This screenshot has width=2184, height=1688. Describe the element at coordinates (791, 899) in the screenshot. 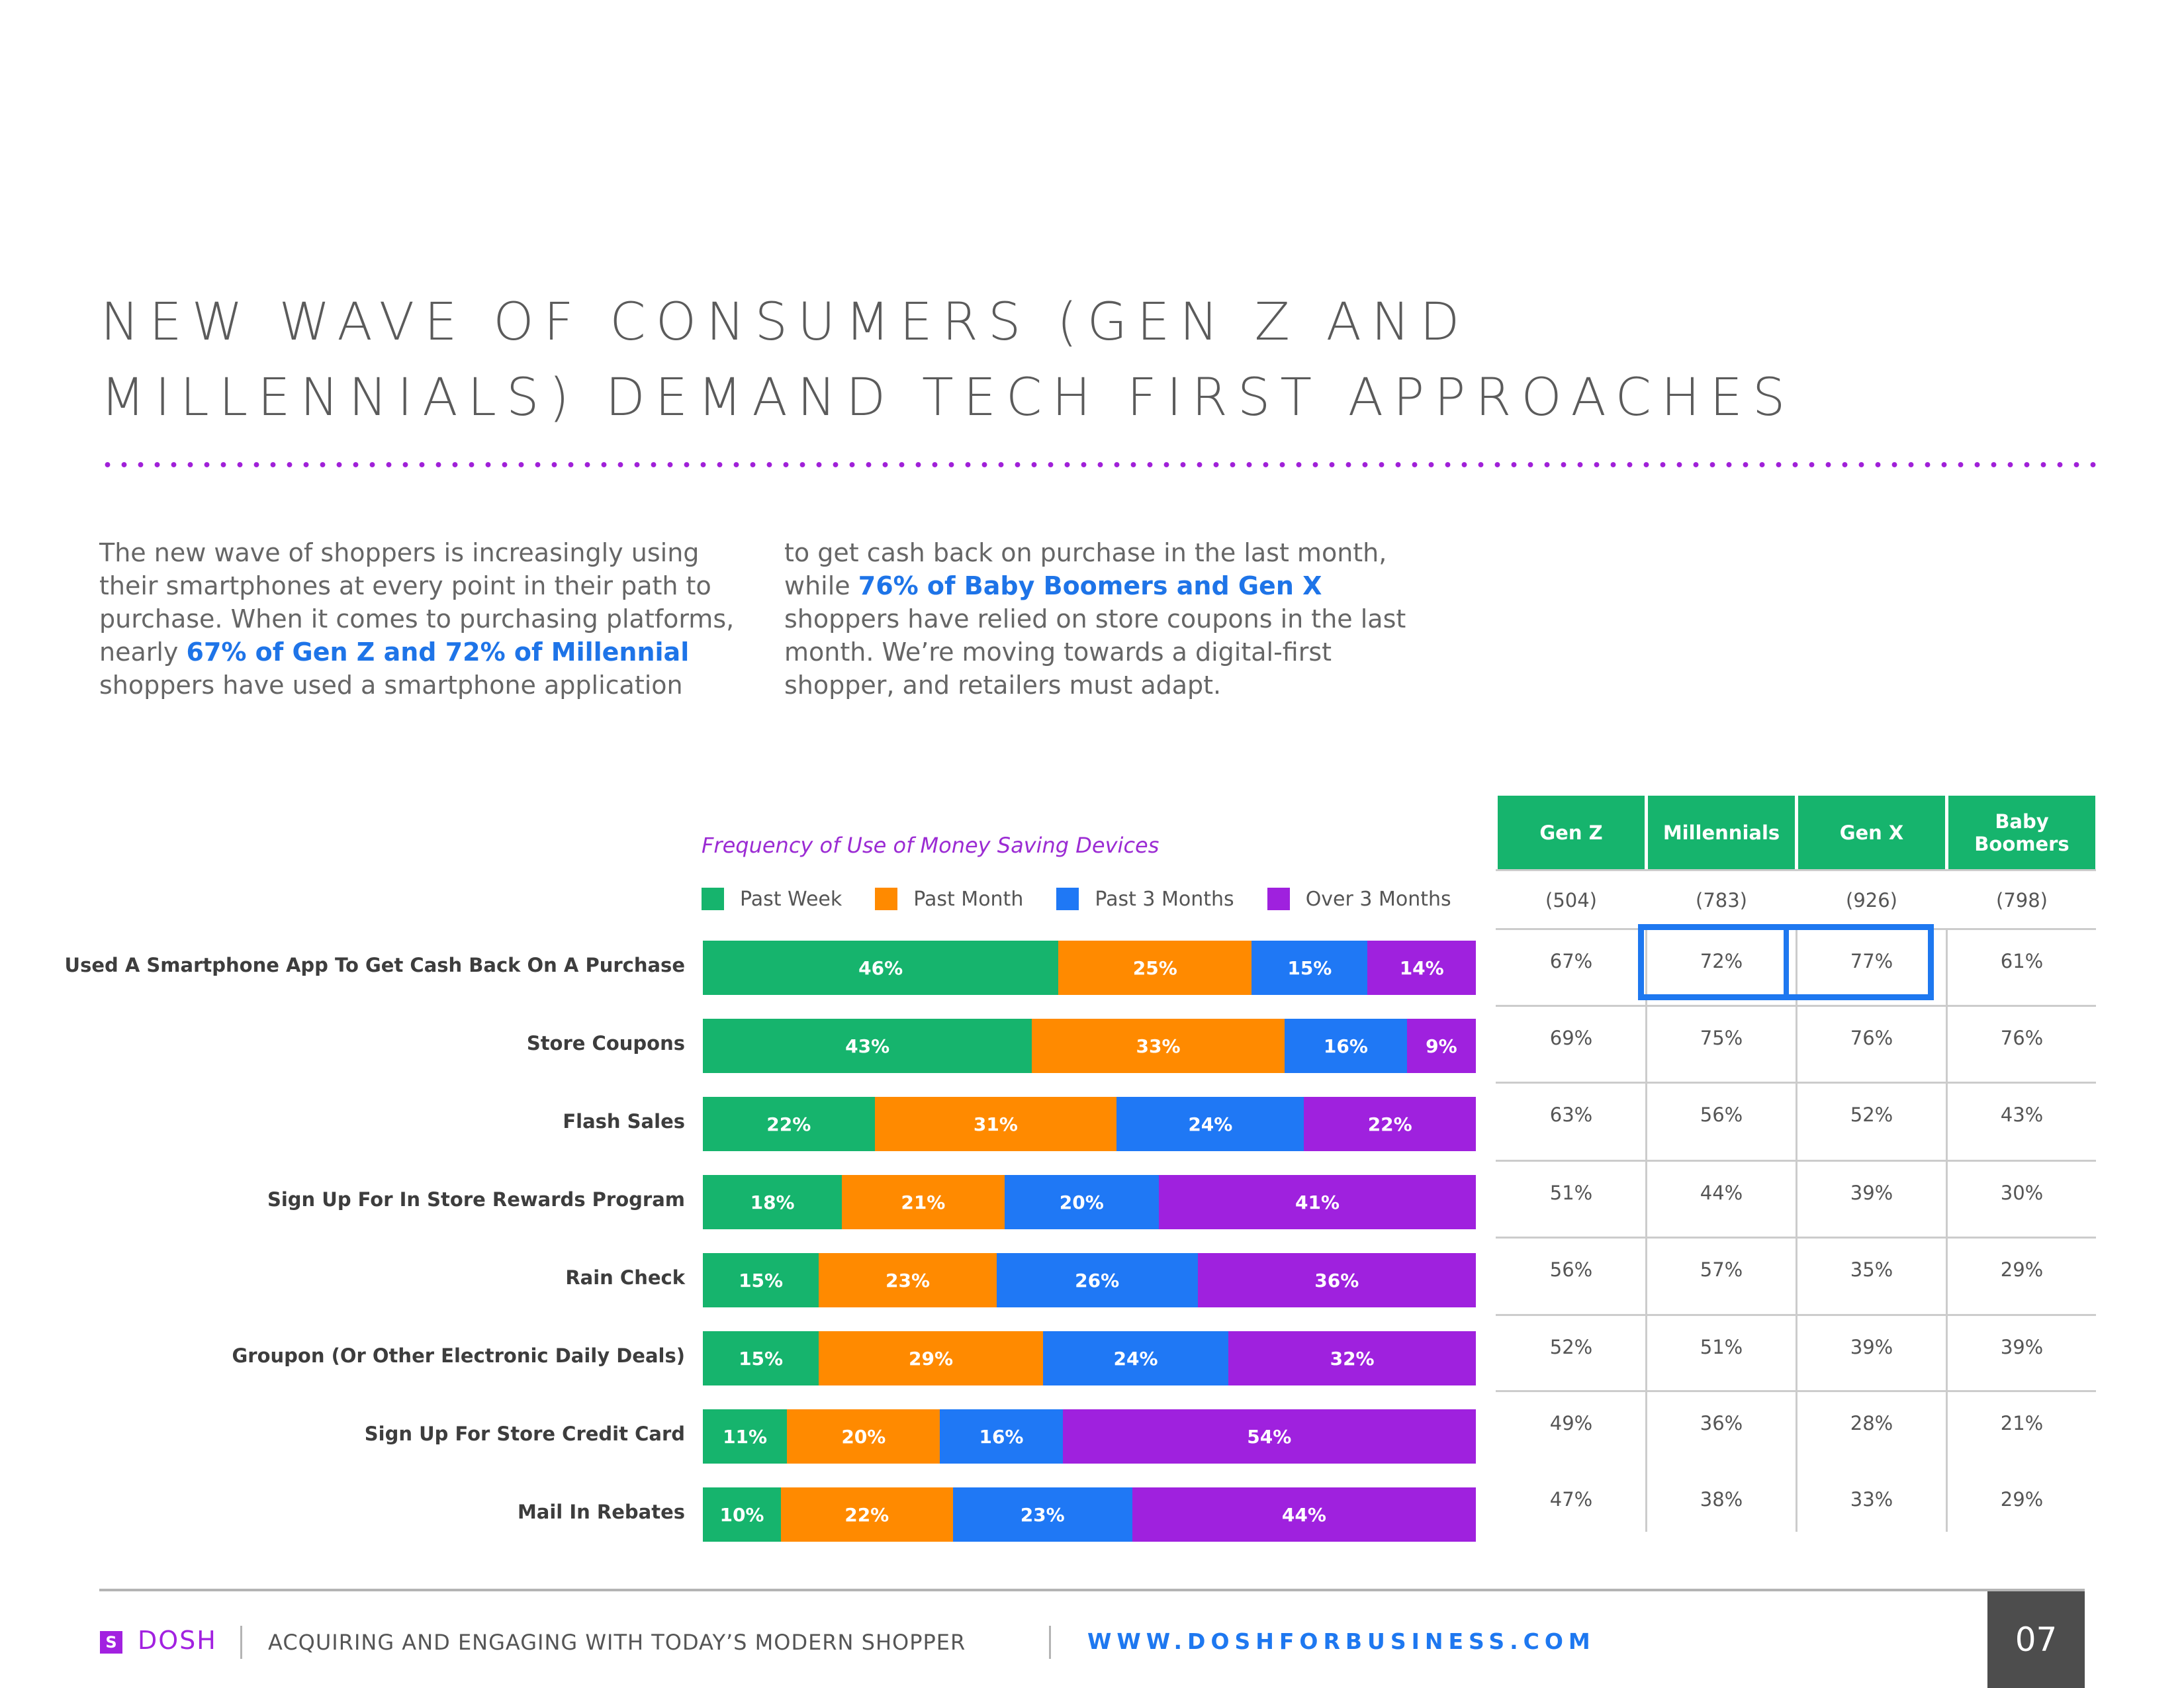

I see `legend-label: Past Week` at that location.